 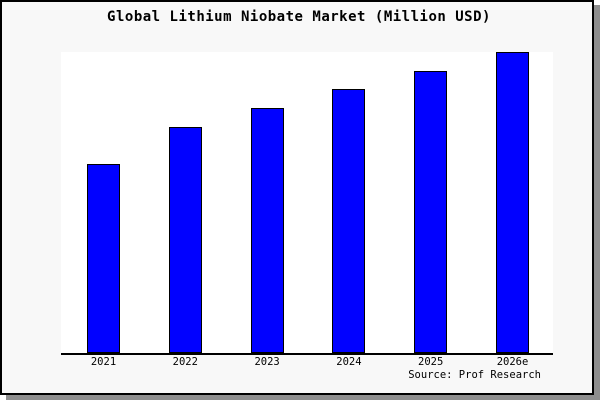 What do you see at coordinates (349, 362) in the screenshot?
I see `x-tick-label-2024: 2024` at bounding box center [349, 362].